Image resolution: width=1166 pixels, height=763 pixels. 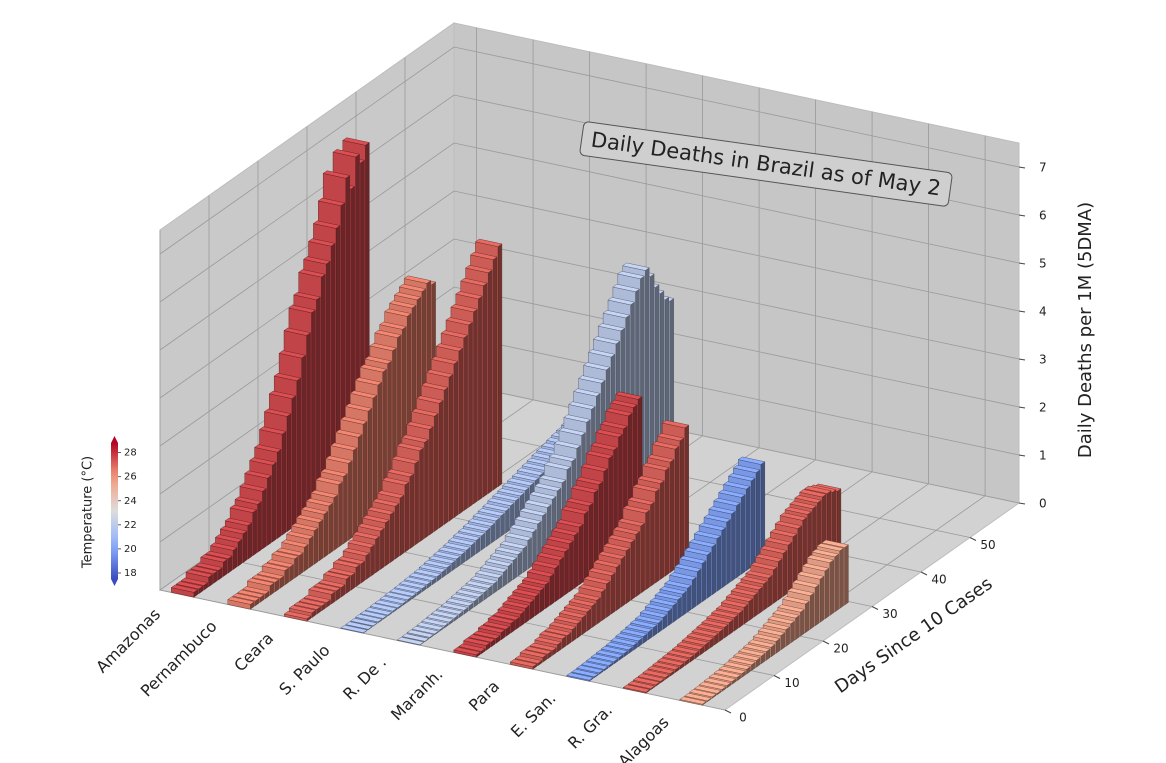 I want to click on z-tick-label: 5, so click(x=1043, y=264).